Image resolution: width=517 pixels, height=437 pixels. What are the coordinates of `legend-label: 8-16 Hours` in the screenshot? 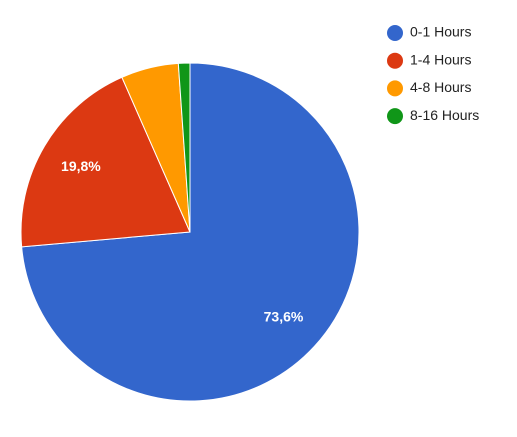 It's located at (444, 115).